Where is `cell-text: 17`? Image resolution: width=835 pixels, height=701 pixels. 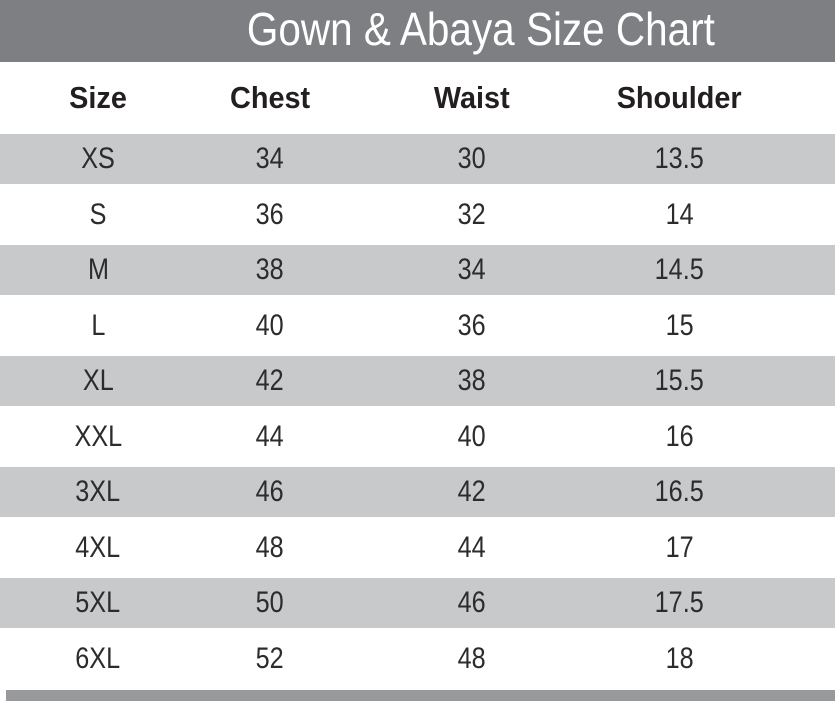
cell-text: 17 is located at coordinates (679, 547).